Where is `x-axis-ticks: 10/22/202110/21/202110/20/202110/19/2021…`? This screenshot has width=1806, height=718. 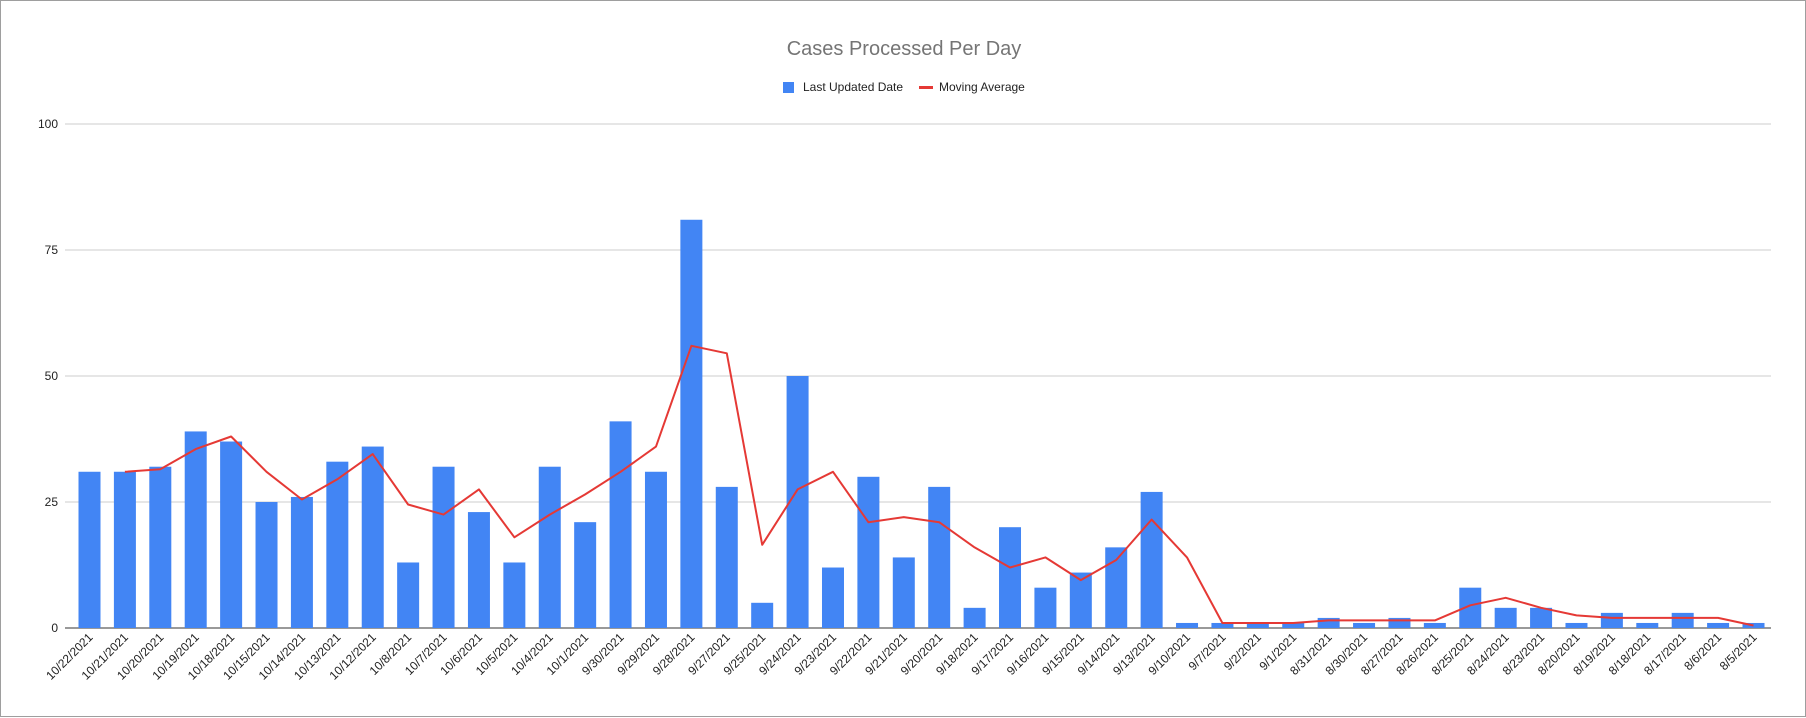
x-axis-ticks: 10/22/202110/21/202110/20/202110/19/2021… is located at coordinates (901, 656).